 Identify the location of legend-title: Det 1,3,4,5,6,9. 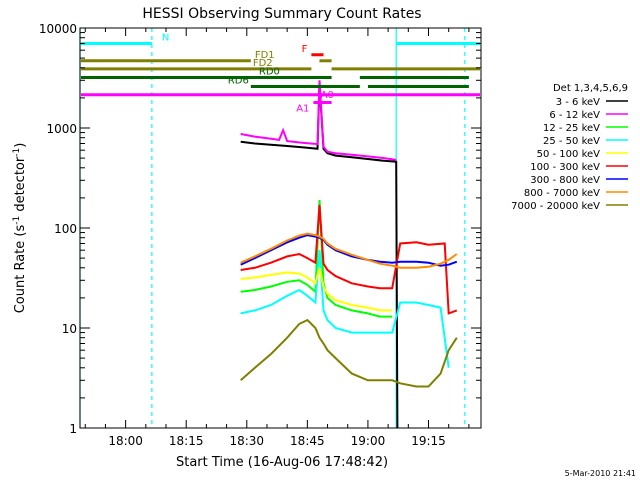
(590, 88).